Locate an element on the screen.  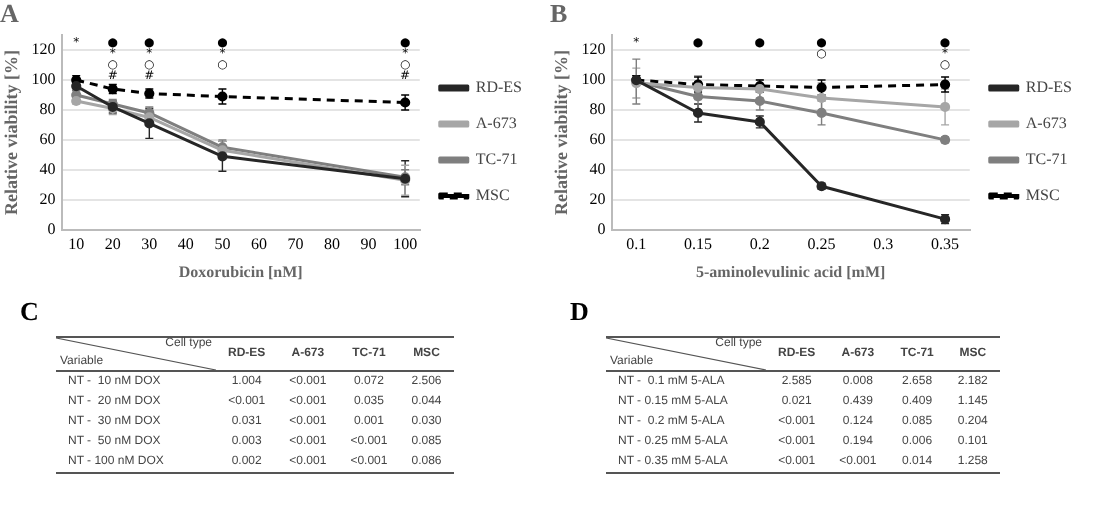
x-tick-label: 10 is located at coordinates (76, 244).